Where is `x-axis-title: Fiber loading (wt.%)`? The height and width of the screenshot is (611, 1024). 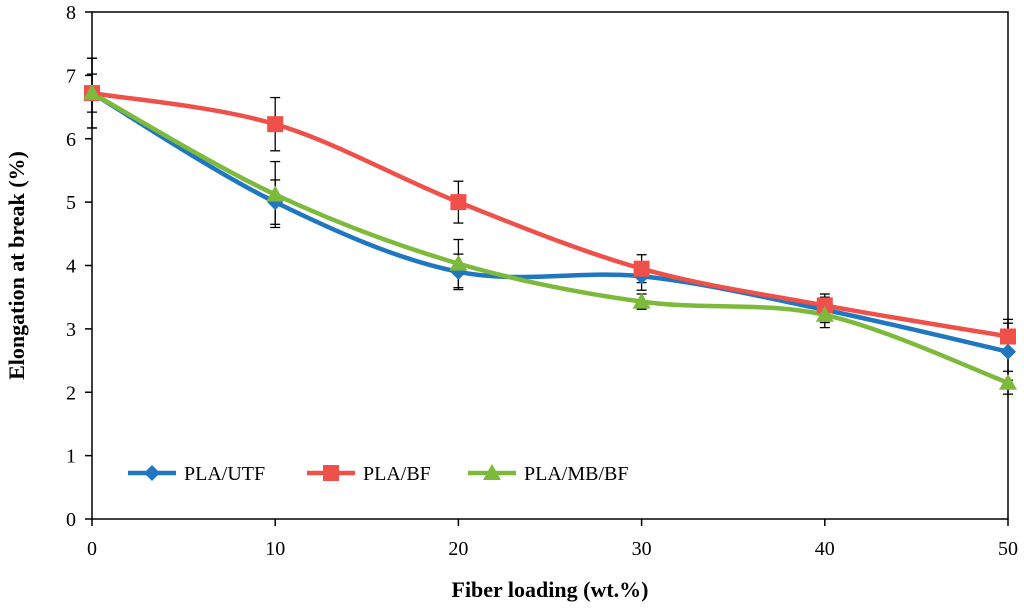
x-axis-title: Fiber loading (wt.%) is located at coordinates (550, 589).